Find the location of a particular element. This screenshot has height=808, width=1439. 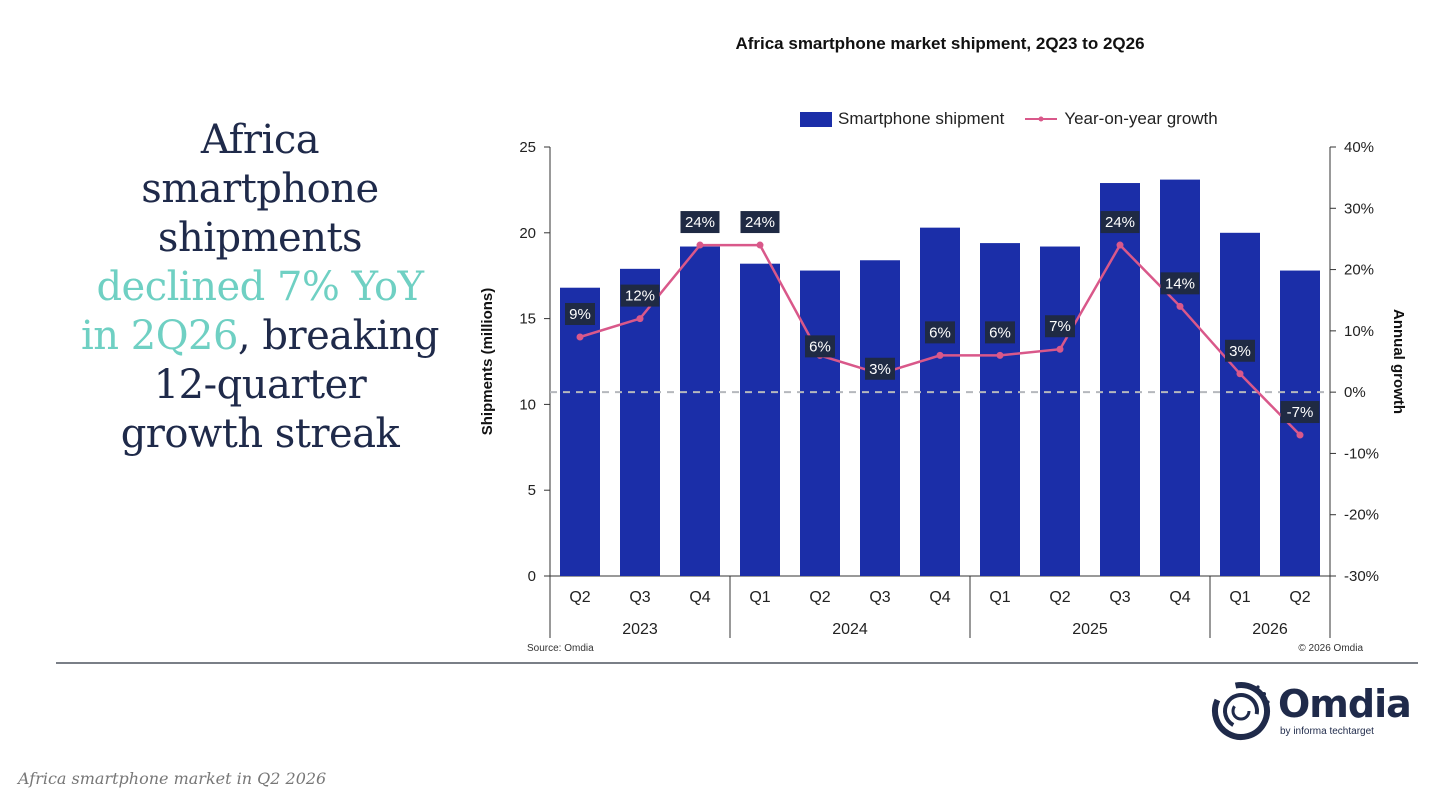

legend-label: Year-on-year growth is located at coordinates (1141, 118).